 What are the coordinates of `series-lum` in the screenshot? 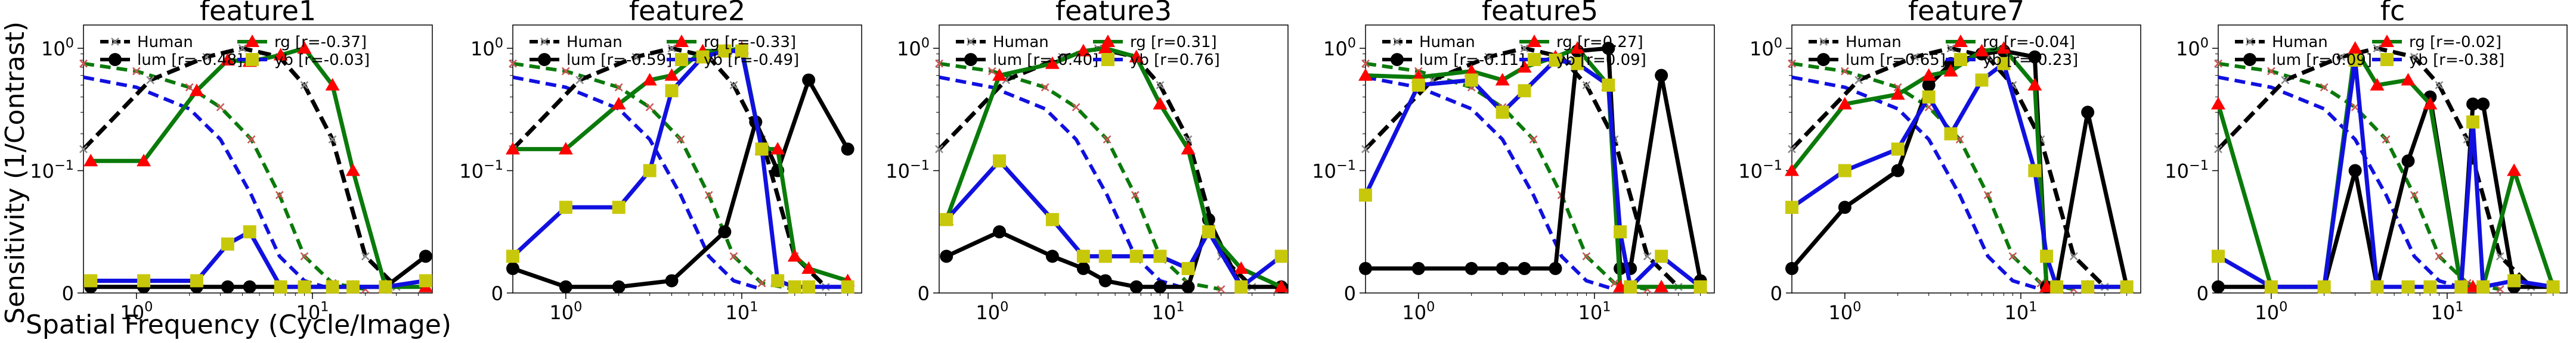 It's located at (1959, 169).